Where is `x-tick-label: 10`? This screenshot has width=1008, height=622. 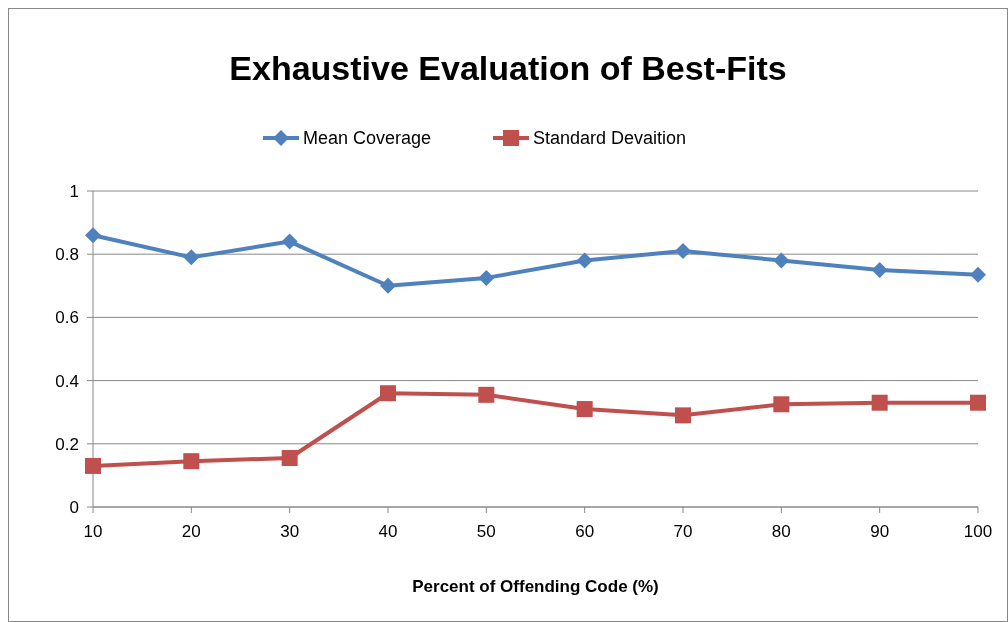
x-tick-label: 10 is located at coordinates (93, 531).